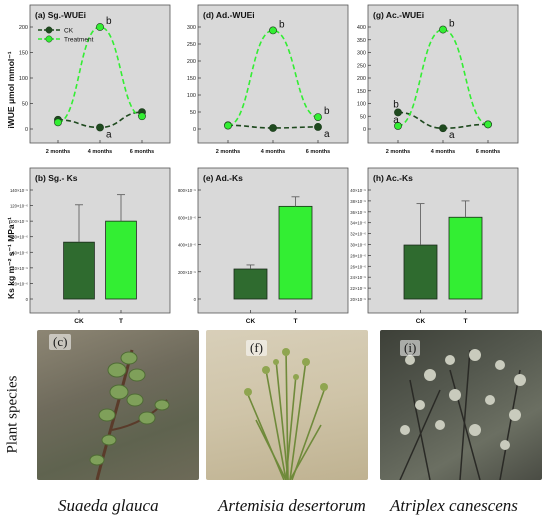 This screenshot has width=550, height=519. I want to click on panel-g-xtick-label: 6 months, so click(488, 152).